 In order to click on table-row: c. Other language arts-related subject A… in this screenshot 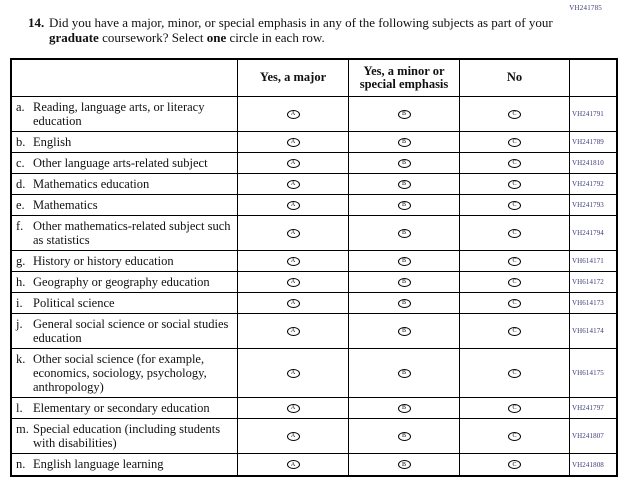, I will do `click(314, 163)`.